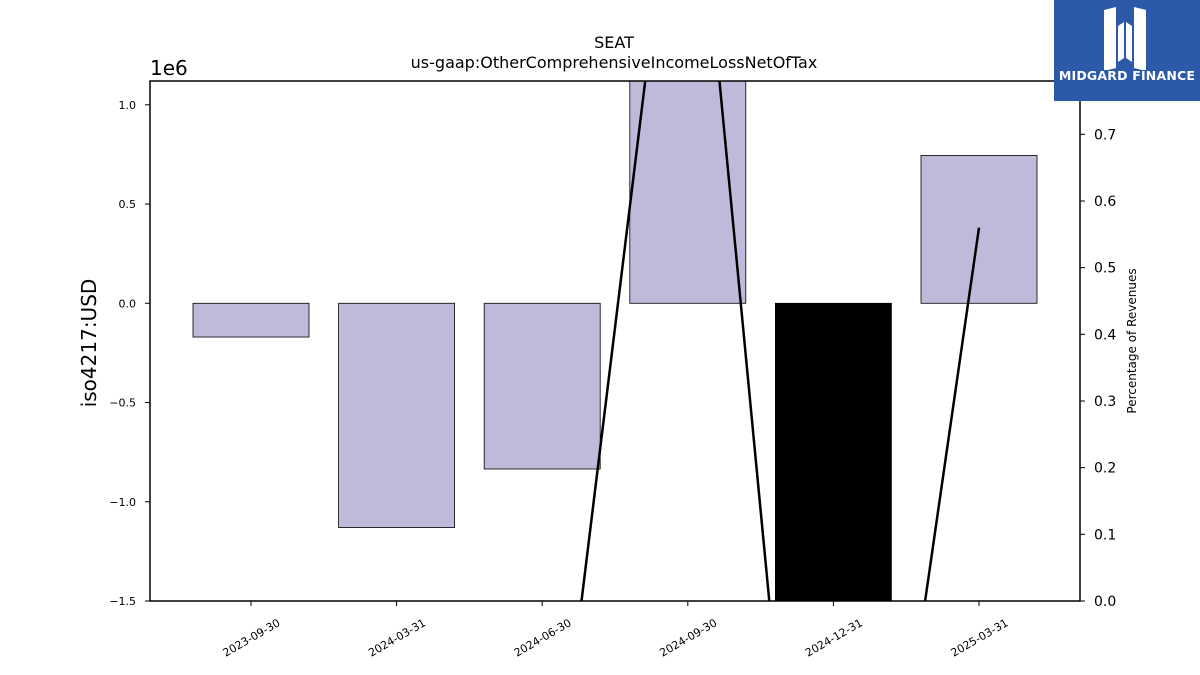 The height and width of the screenshot is (675, 1200). I want to click on x-tick-label: 2023-09-30, so click(252, 637).